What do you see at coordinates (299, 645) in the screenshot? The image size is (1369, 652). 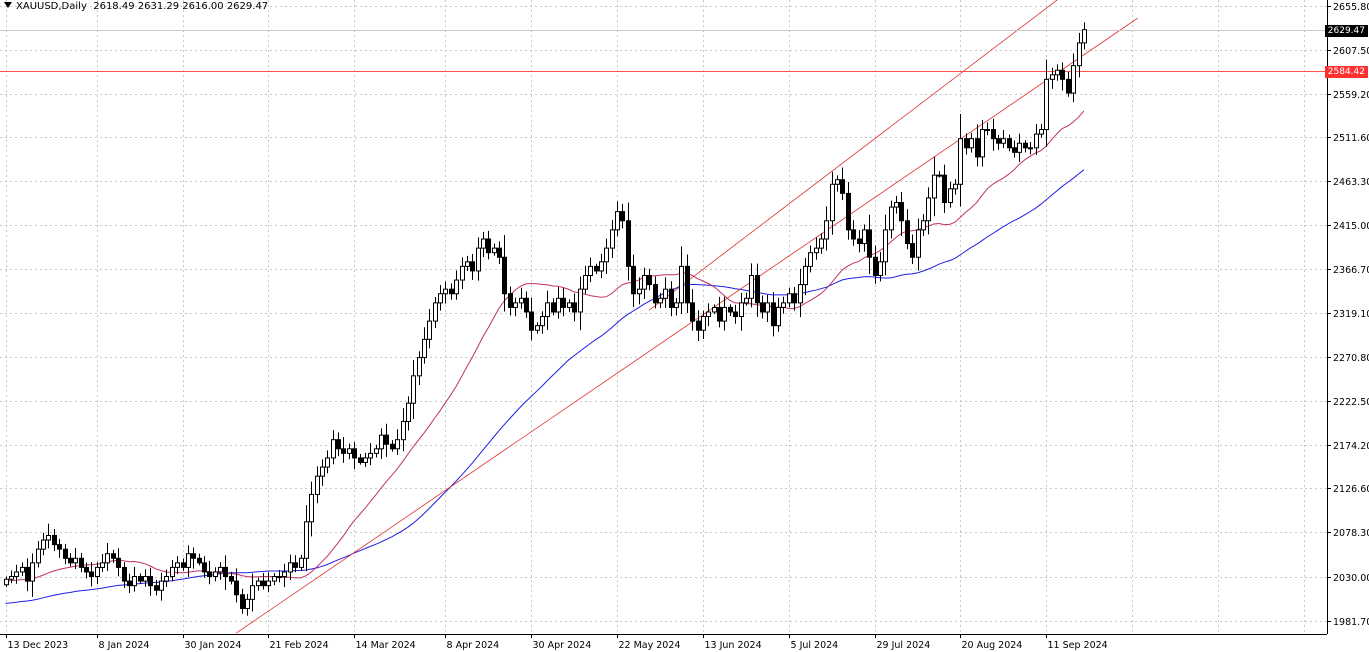 I see `x-tick-label: 21 Feb 2024` at bounding box center [299, 645].